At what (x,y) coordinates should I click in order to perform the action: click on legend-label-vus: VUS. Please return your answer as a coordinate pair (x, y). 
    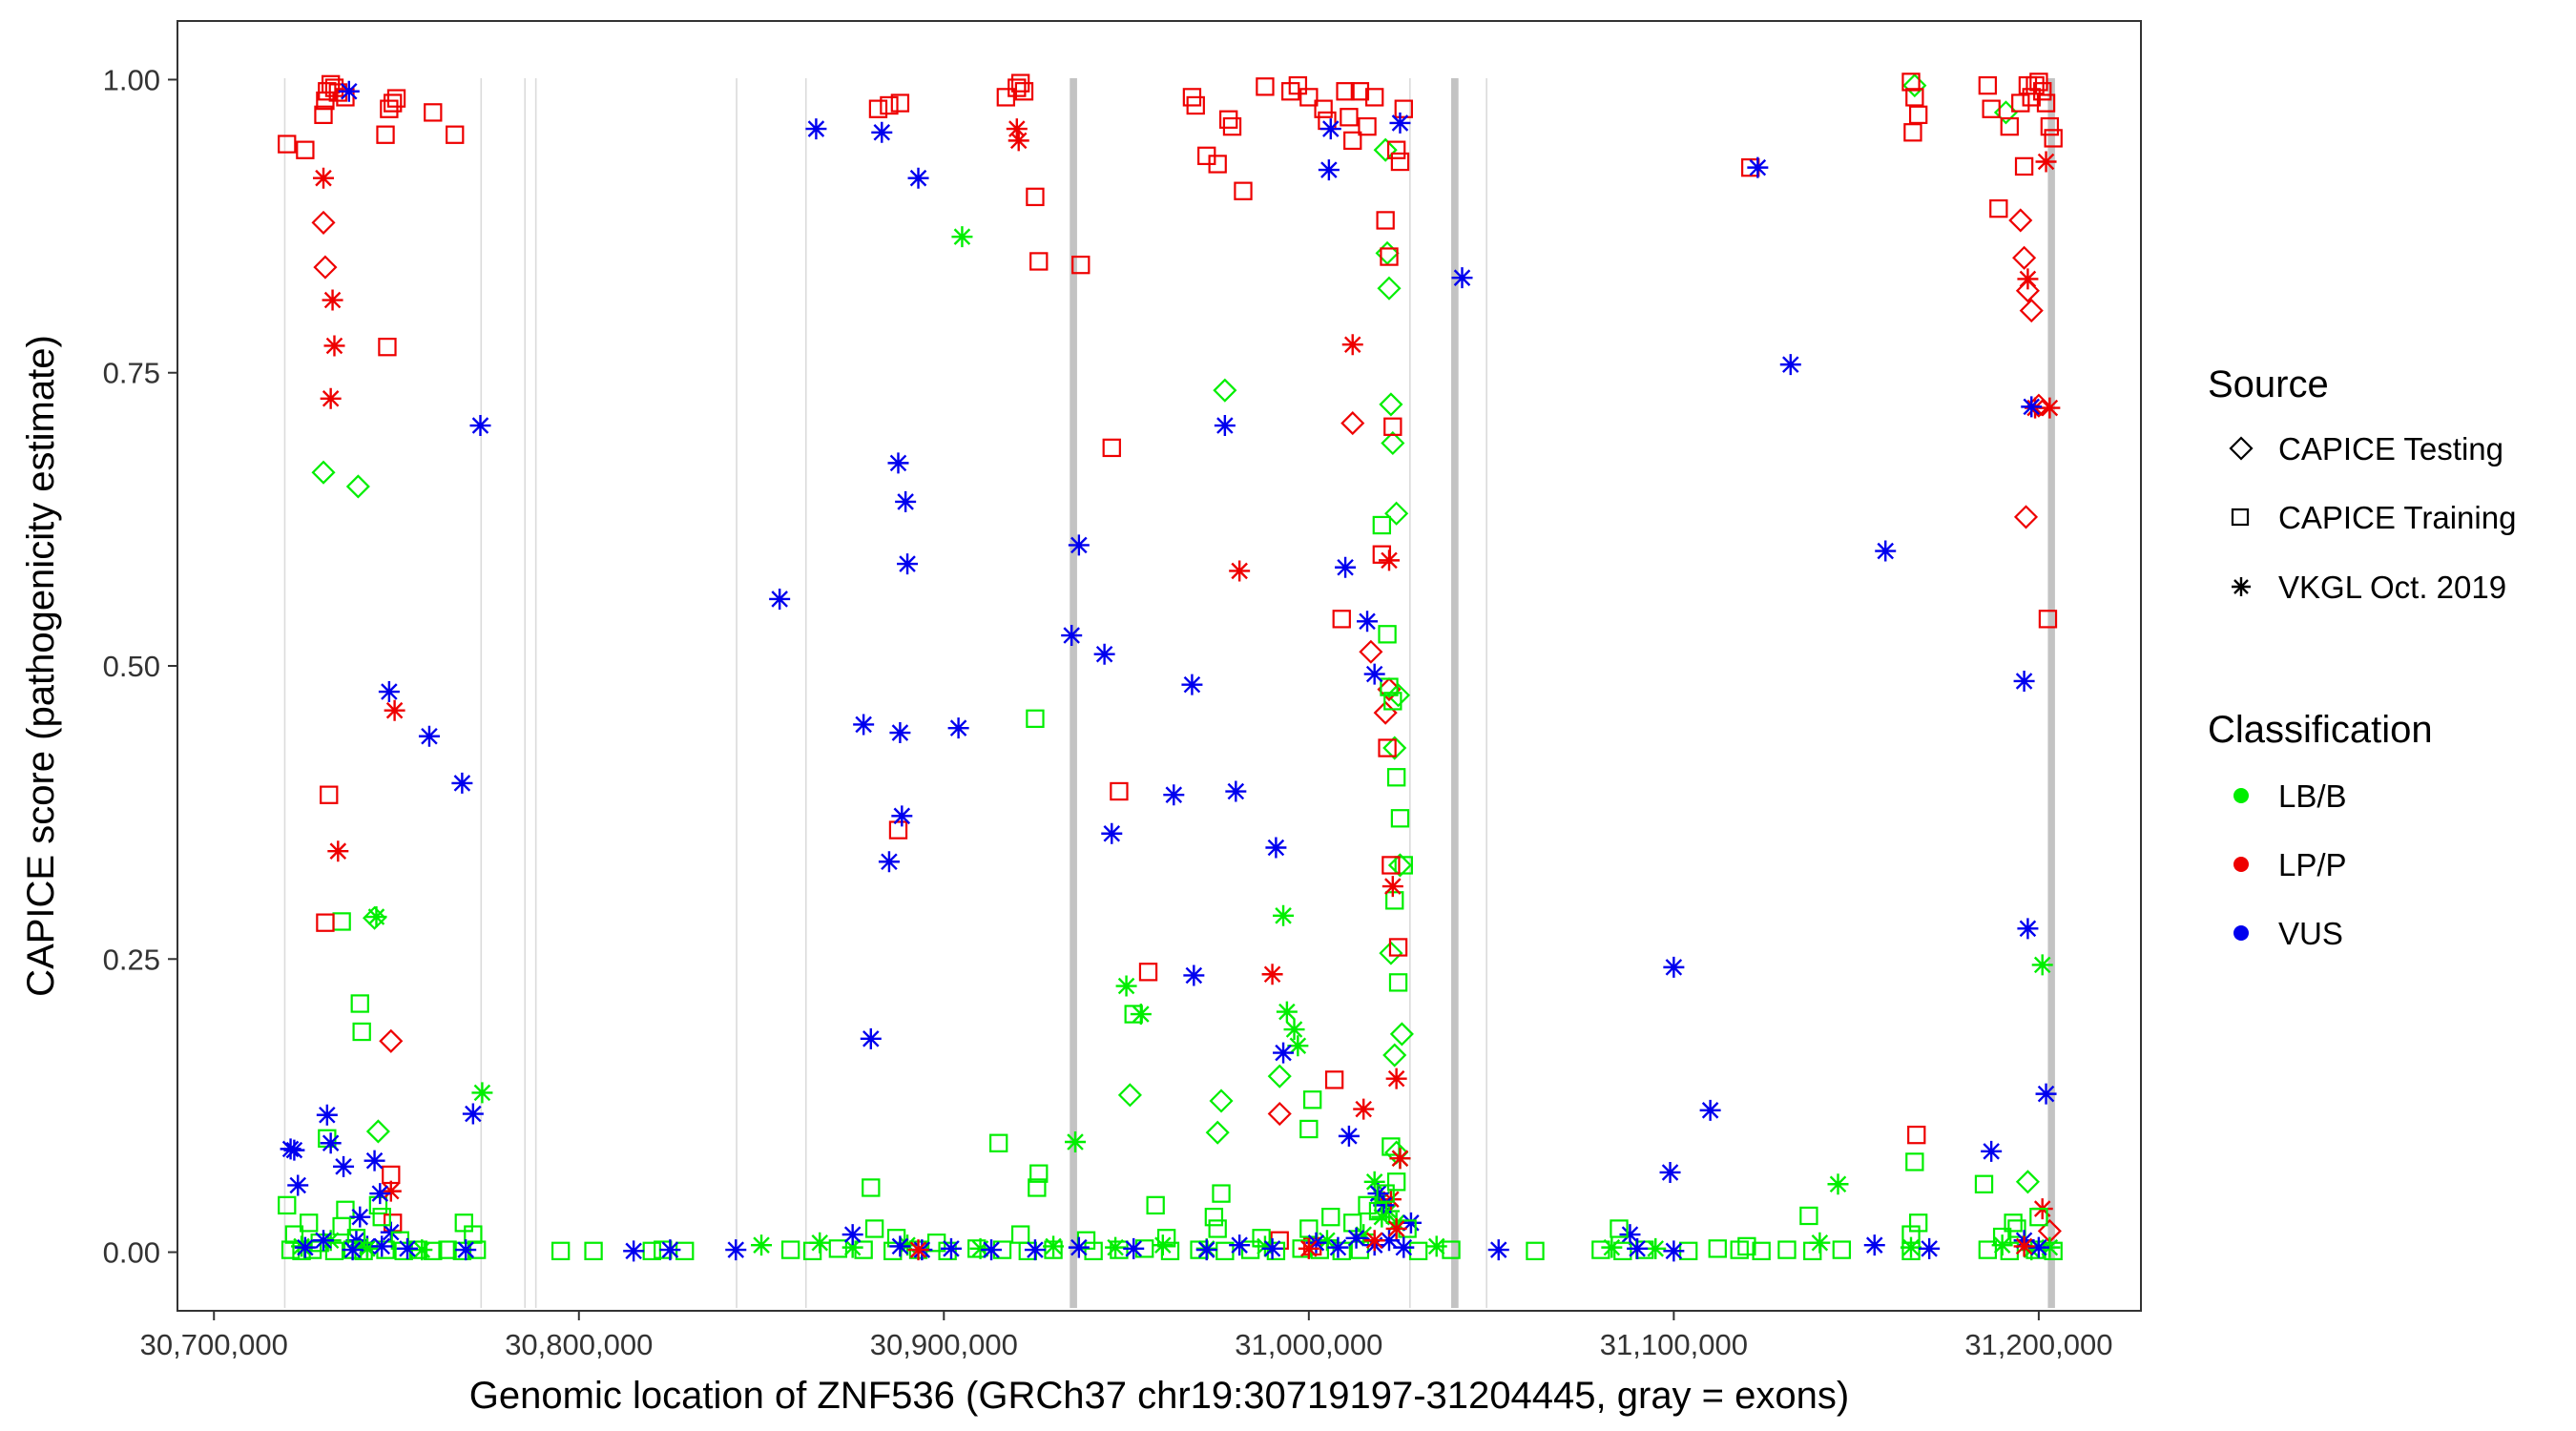
    Looking at the image, I should click on (2310, 933).